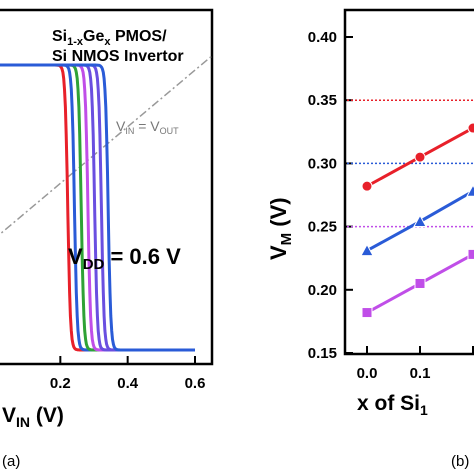 This screenshot has width=474, height=474. What do you see at coordinates (124, 258) in the screenshot?
I see `vdd-label: VDD = 0.6 V` at bounding box center [124, 258].